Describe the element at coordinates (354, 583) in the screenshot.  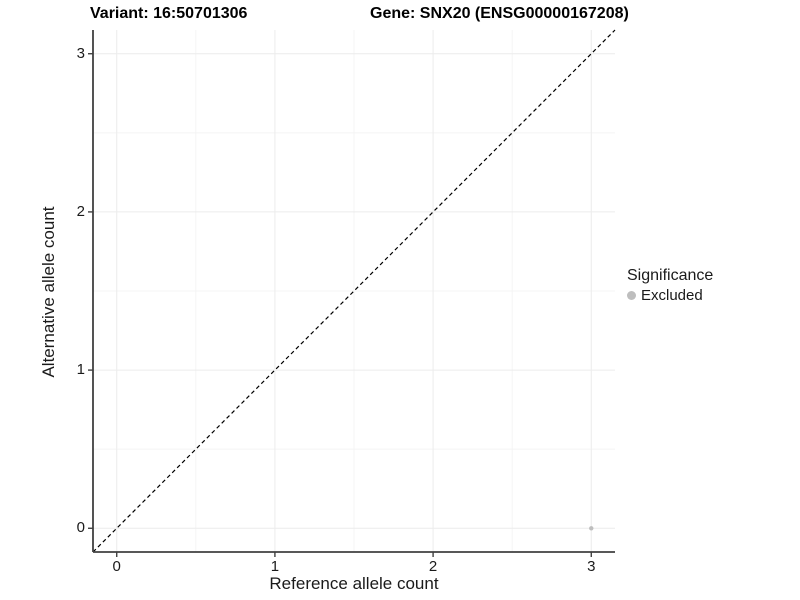
I see `x-axis-title: Reference allele count` at that location.